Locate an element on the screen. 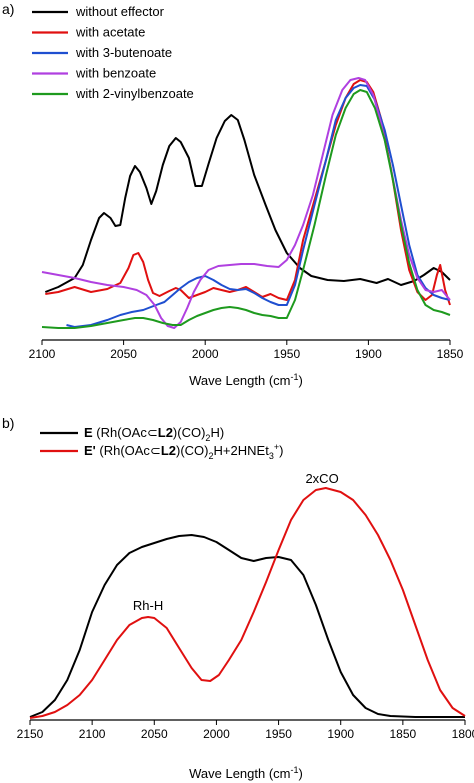 This screenshot has width=474, height=783. legend-entry: E' (Rh(OAc⊂L2)(CO)2H+2HNEt3+) is located at coordinates (183, 451).